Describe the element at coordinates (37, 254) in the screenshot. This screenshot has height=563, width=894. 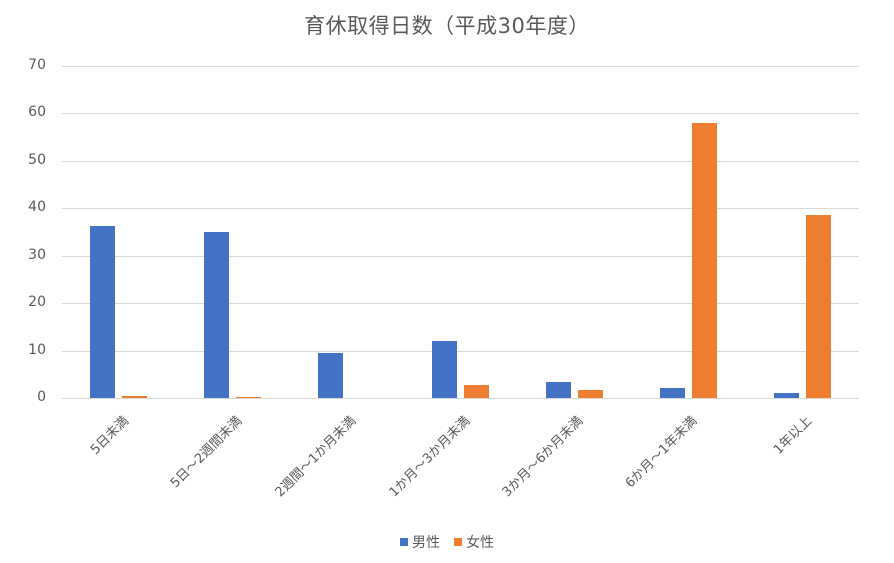
I see `y-tick-label: 30` at that location.